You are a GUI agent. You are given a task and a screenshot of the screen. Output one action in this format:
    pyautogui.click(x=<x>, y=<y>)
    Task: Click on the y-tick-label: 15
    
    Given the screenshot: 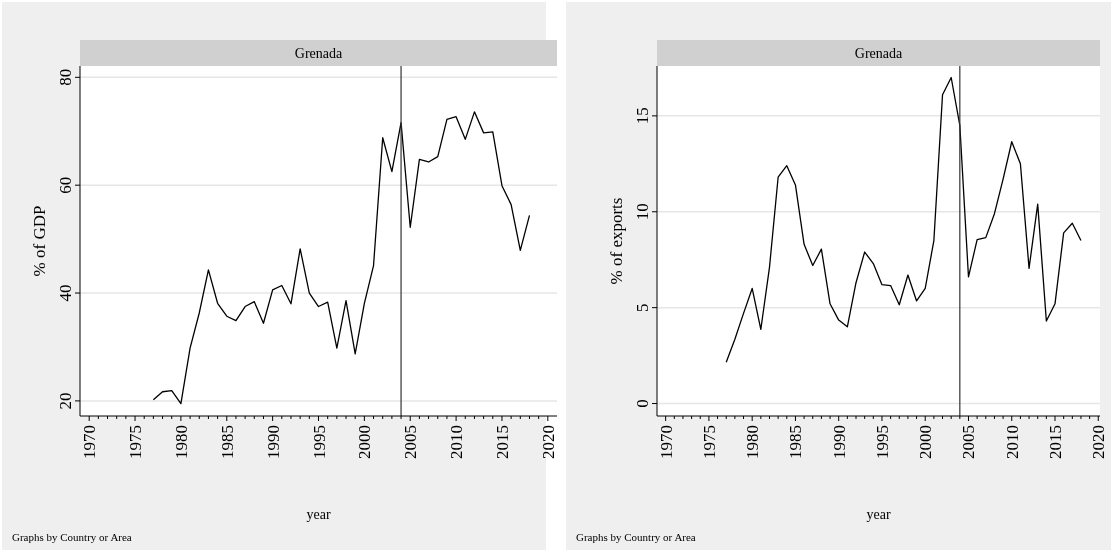 What is the action you would take?
    pyautogui.click(x=642, y=116)
    